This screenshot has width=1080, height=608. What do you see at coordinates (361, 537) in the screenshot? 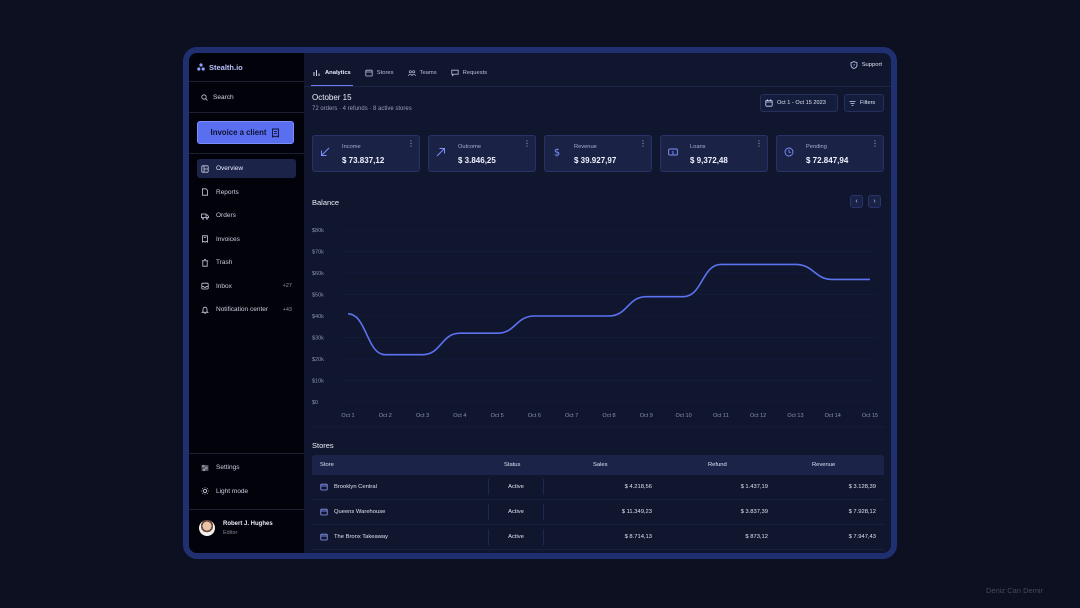
I see `store-name: The Bronx Takeaway` at bounding box center [361, 537].